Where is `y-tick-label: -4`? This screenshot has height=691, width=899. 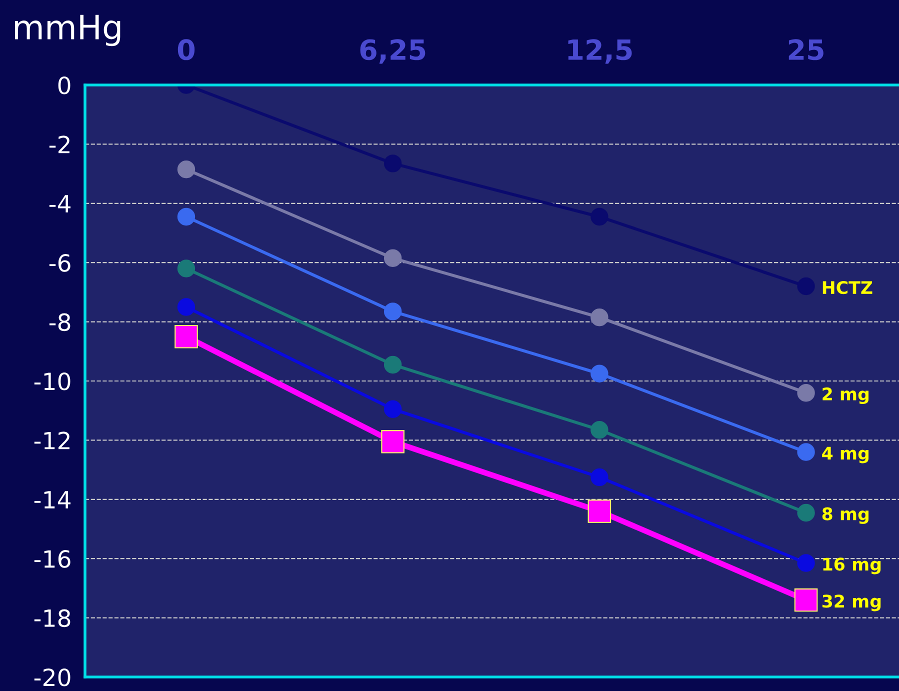 y-tick-label: -4 is located at coordinates (59, 203).